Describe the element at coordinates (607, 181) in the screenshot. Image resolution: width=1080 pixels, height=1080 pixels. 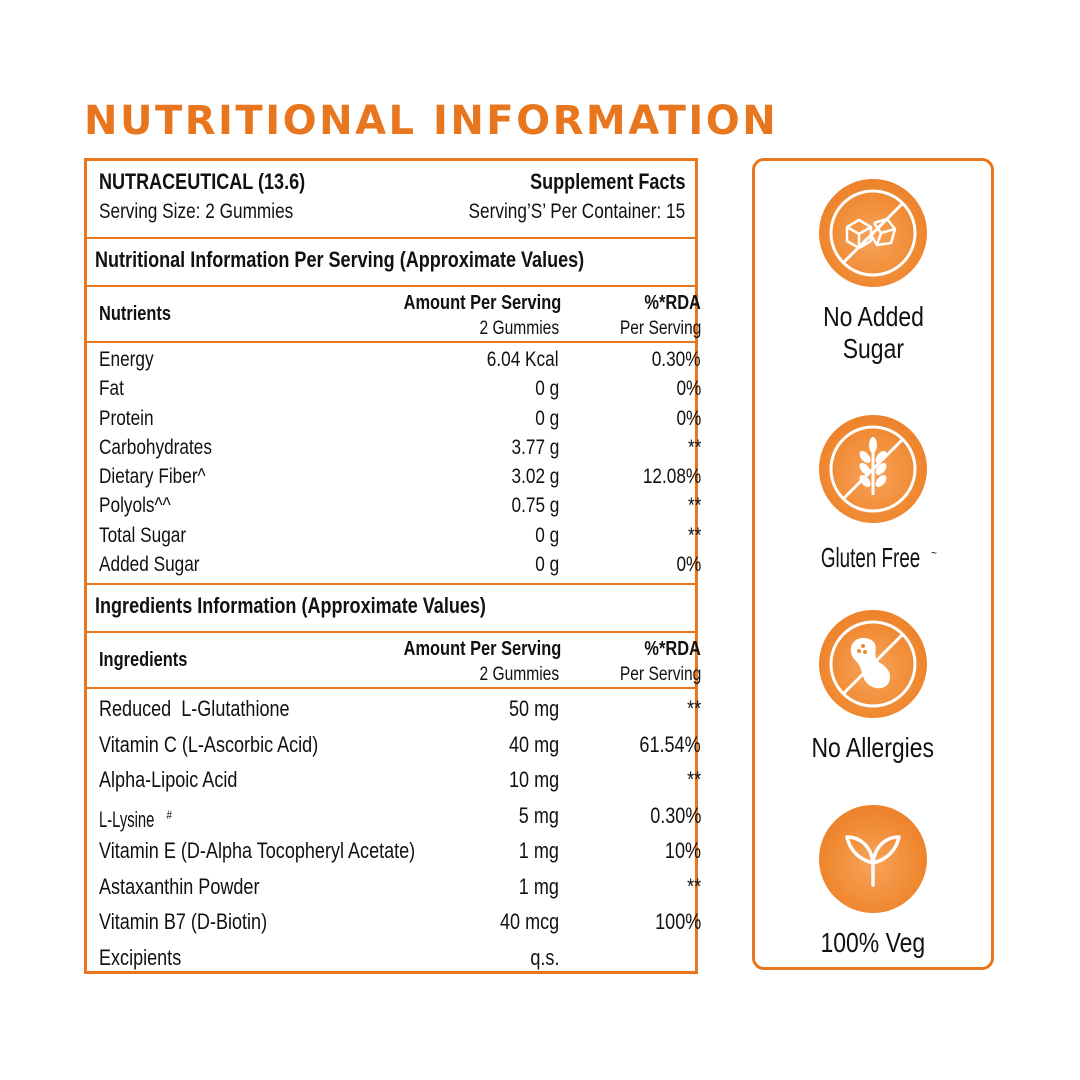
I see `facts-label: Supplement Facts` at that location.